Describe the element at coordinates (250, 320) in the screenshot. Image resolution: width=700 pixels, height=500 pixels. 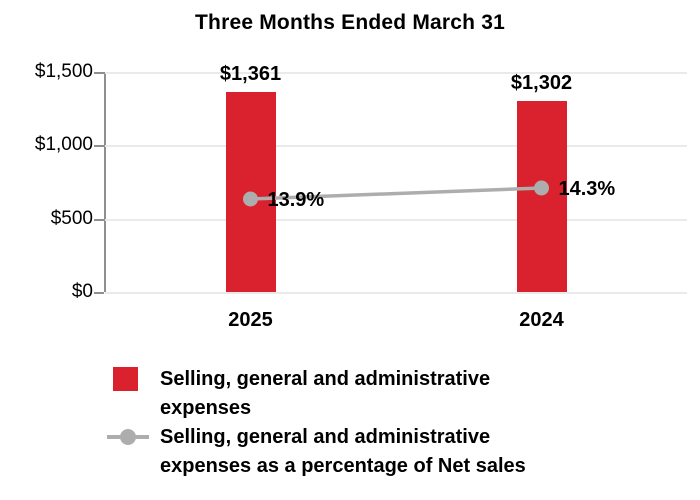
I see `x-tick-label: 2025` at that location.